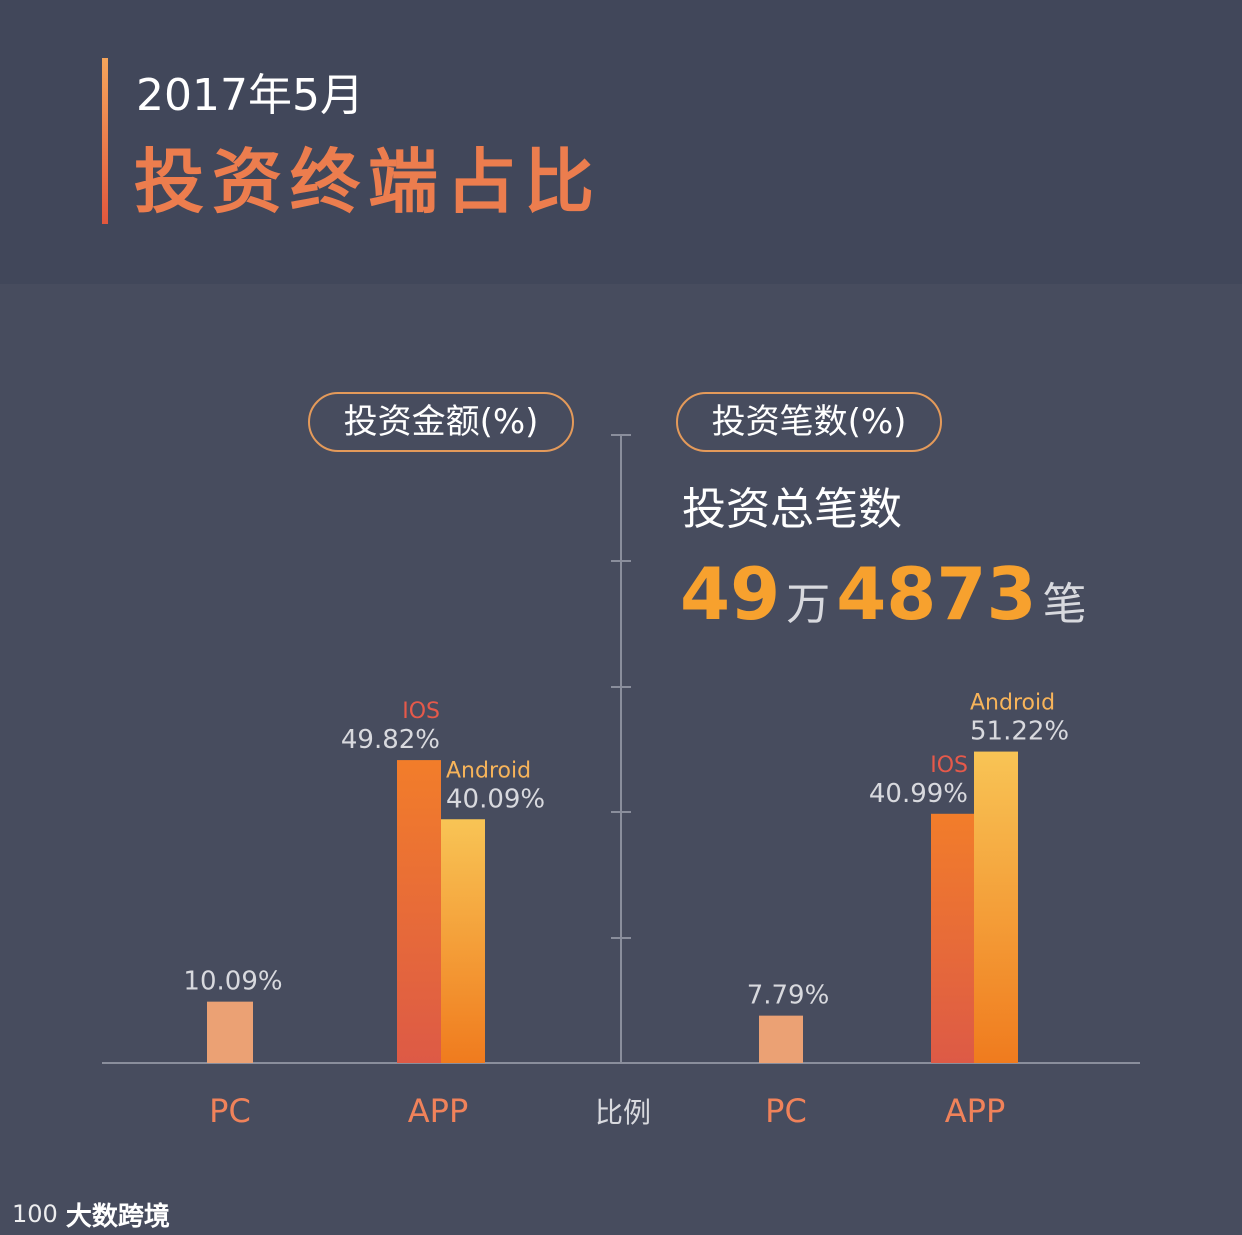 The width and height of the screenshot is (1242, 1235). Describe the element at coordinates (232, 982) in the screenshot. I see `bar-value-label: 10.09%` at that location.